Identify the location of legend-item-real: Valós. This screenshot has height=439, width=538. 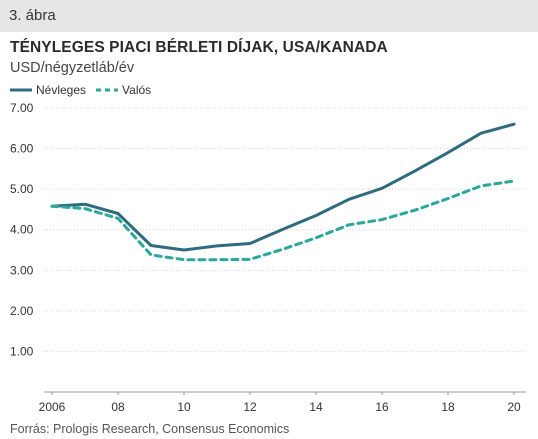
(123, 90).